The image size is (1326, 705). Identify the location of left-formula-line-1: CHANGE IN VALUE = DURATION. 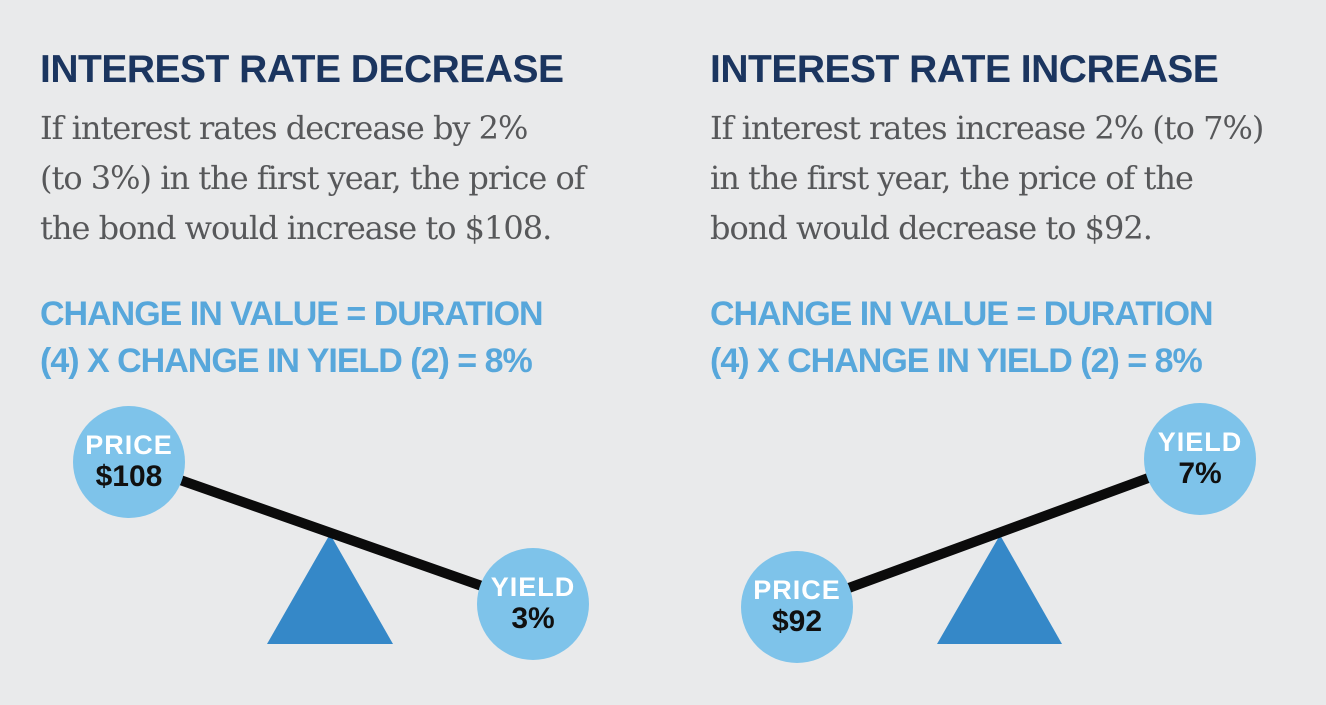
(292, 314).